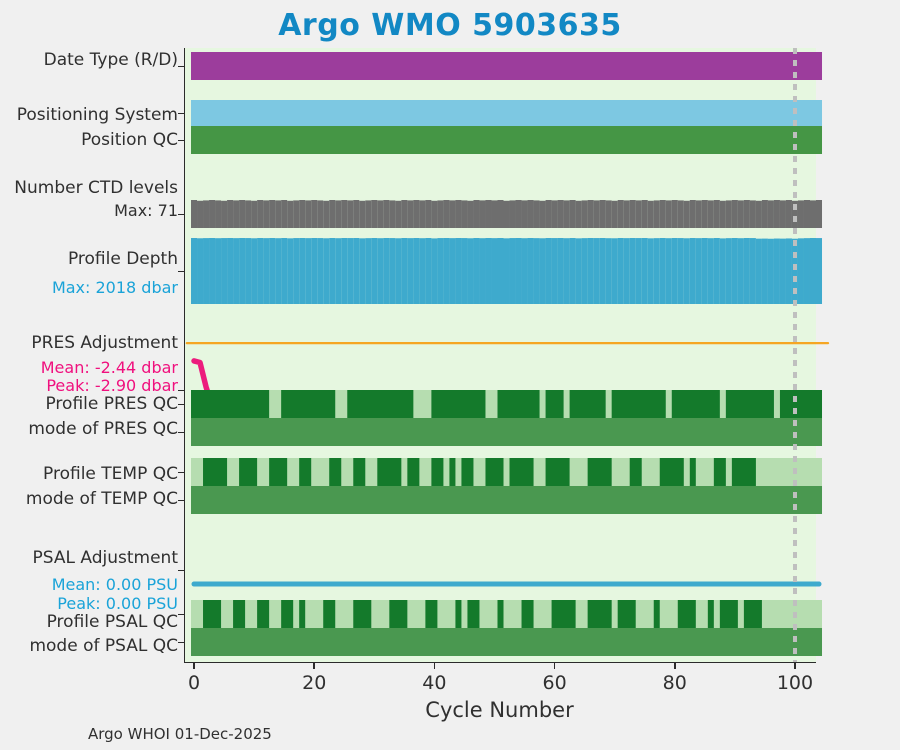 The width and height of the screenshot is (900, 750). What do you see at coordinates (181, 114) in the screenshot?
I see `y-tick-positioning-system` at bounding box center [181, 114].